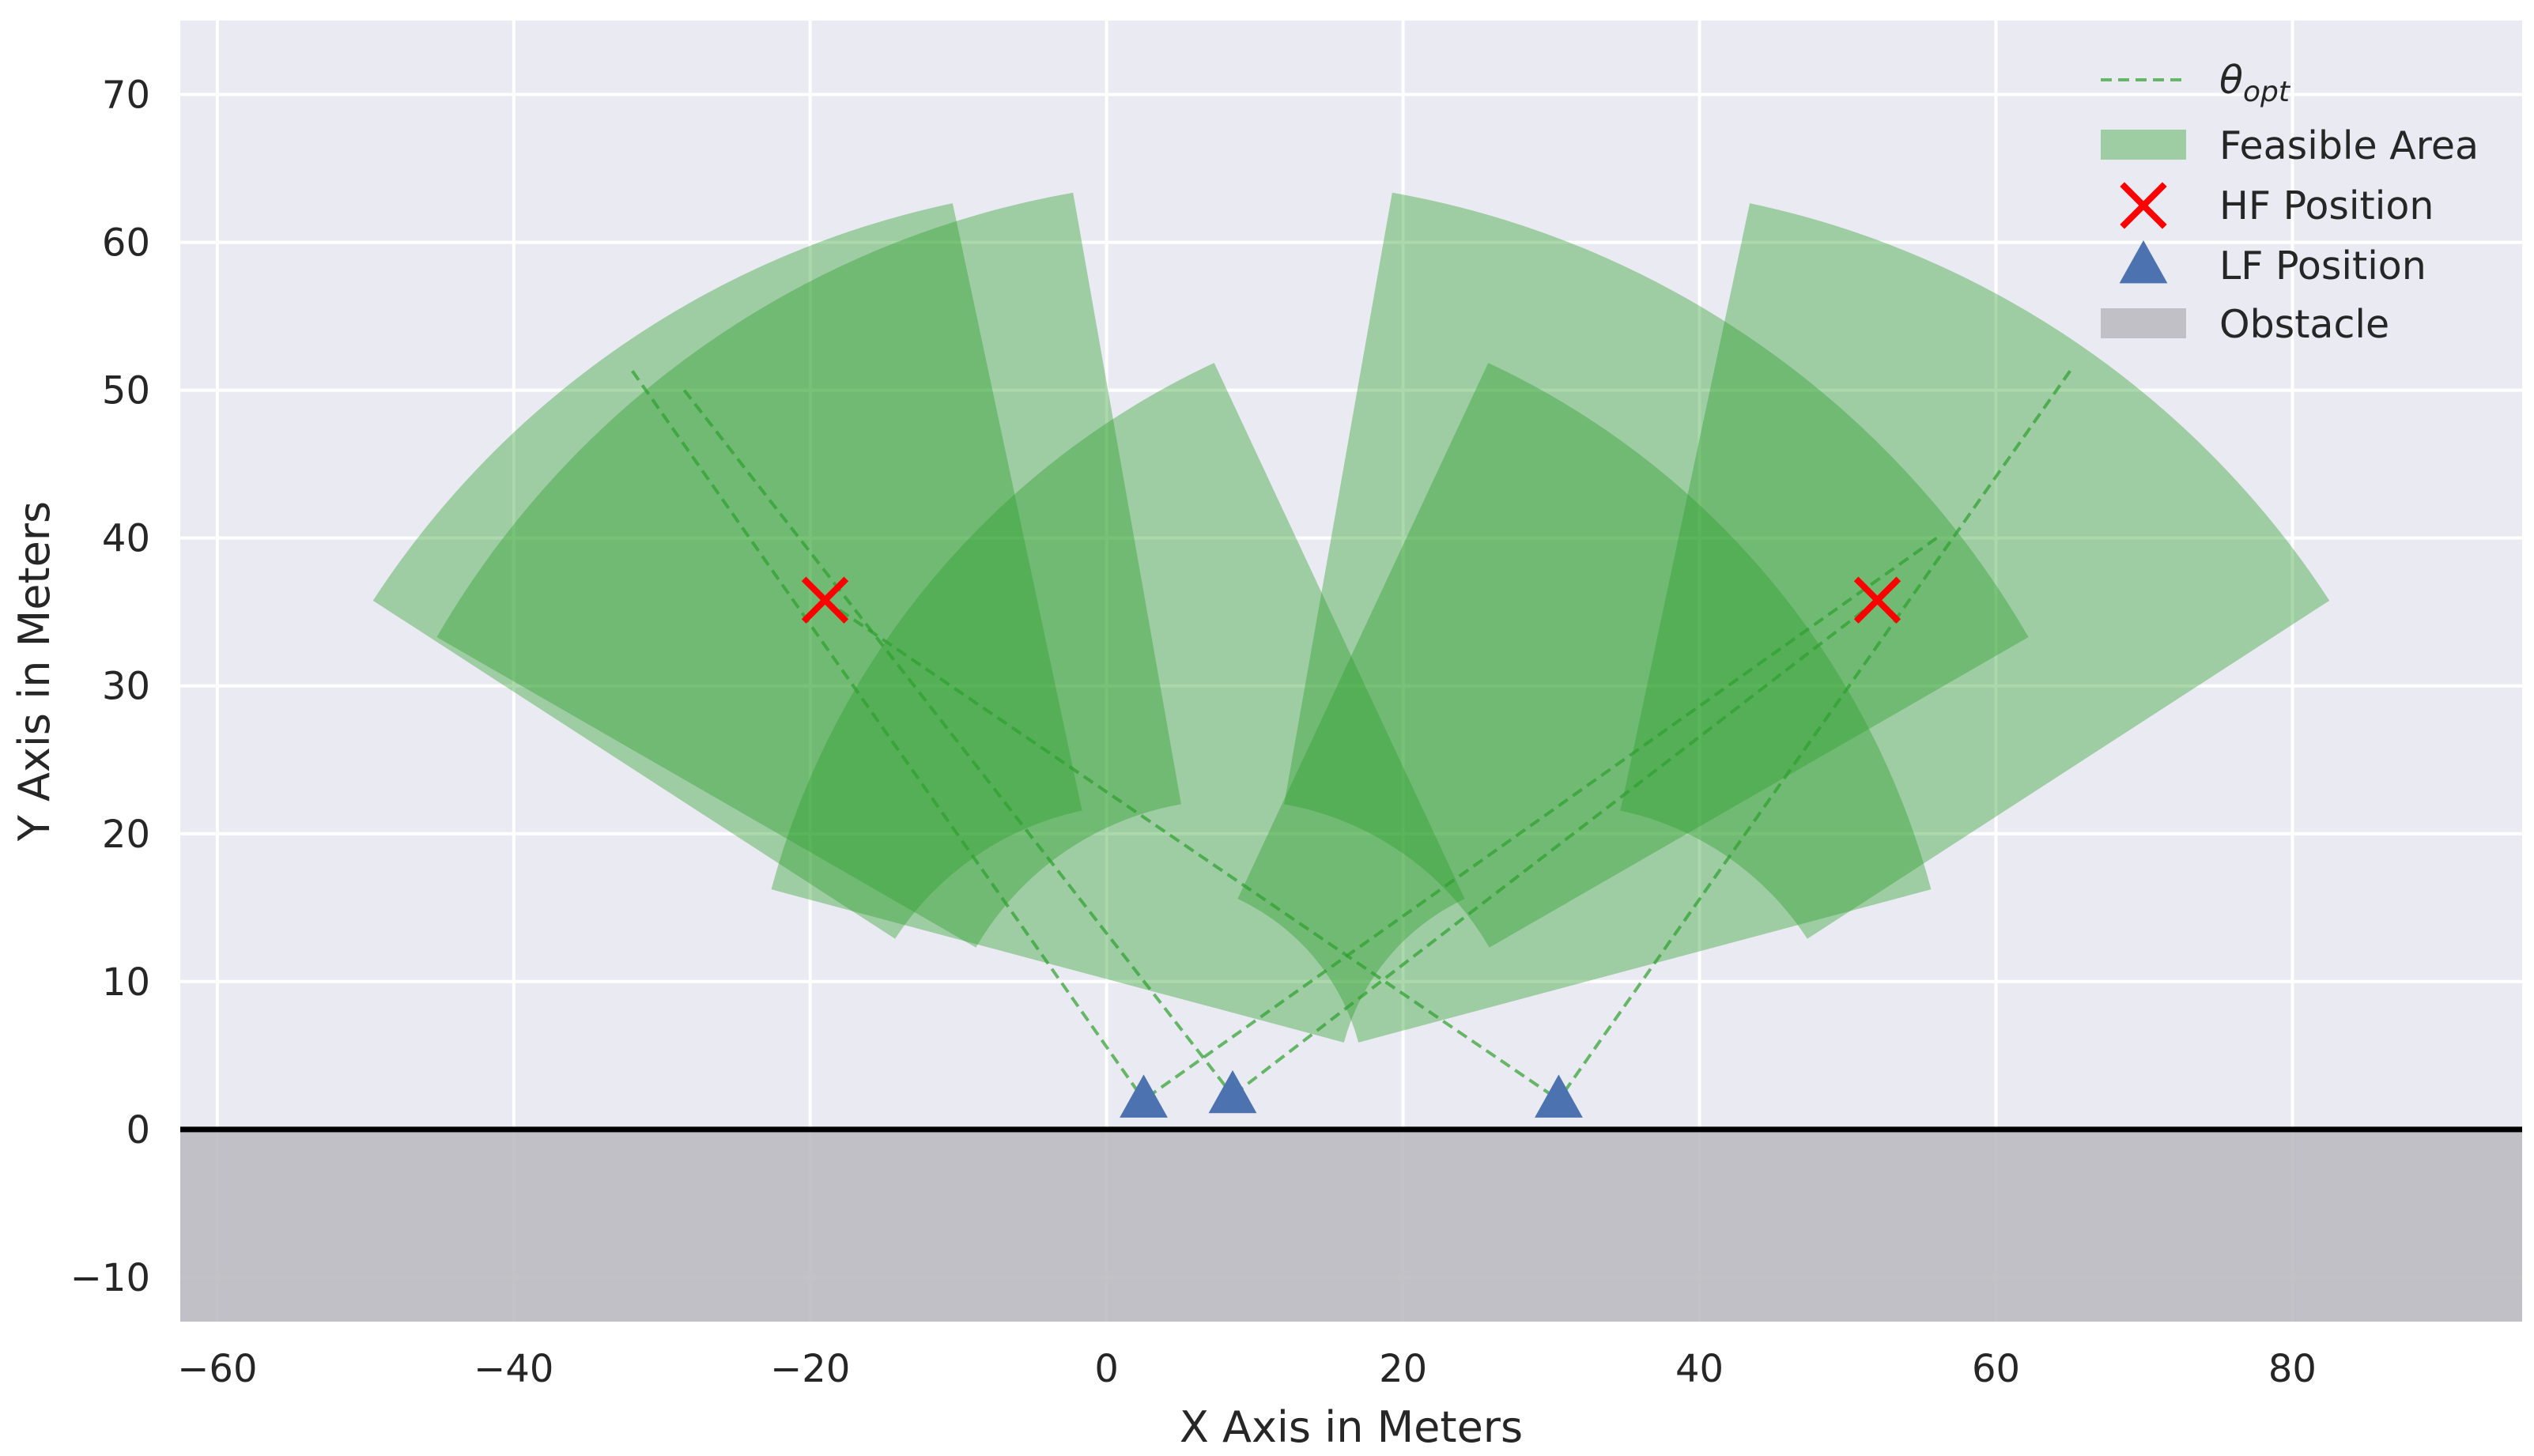 The height and width of the screenshot is (1456, 2534). Describe the element at coordinates (126, 835) in the screenshot. I see `y-tick-label: 20` at that location.